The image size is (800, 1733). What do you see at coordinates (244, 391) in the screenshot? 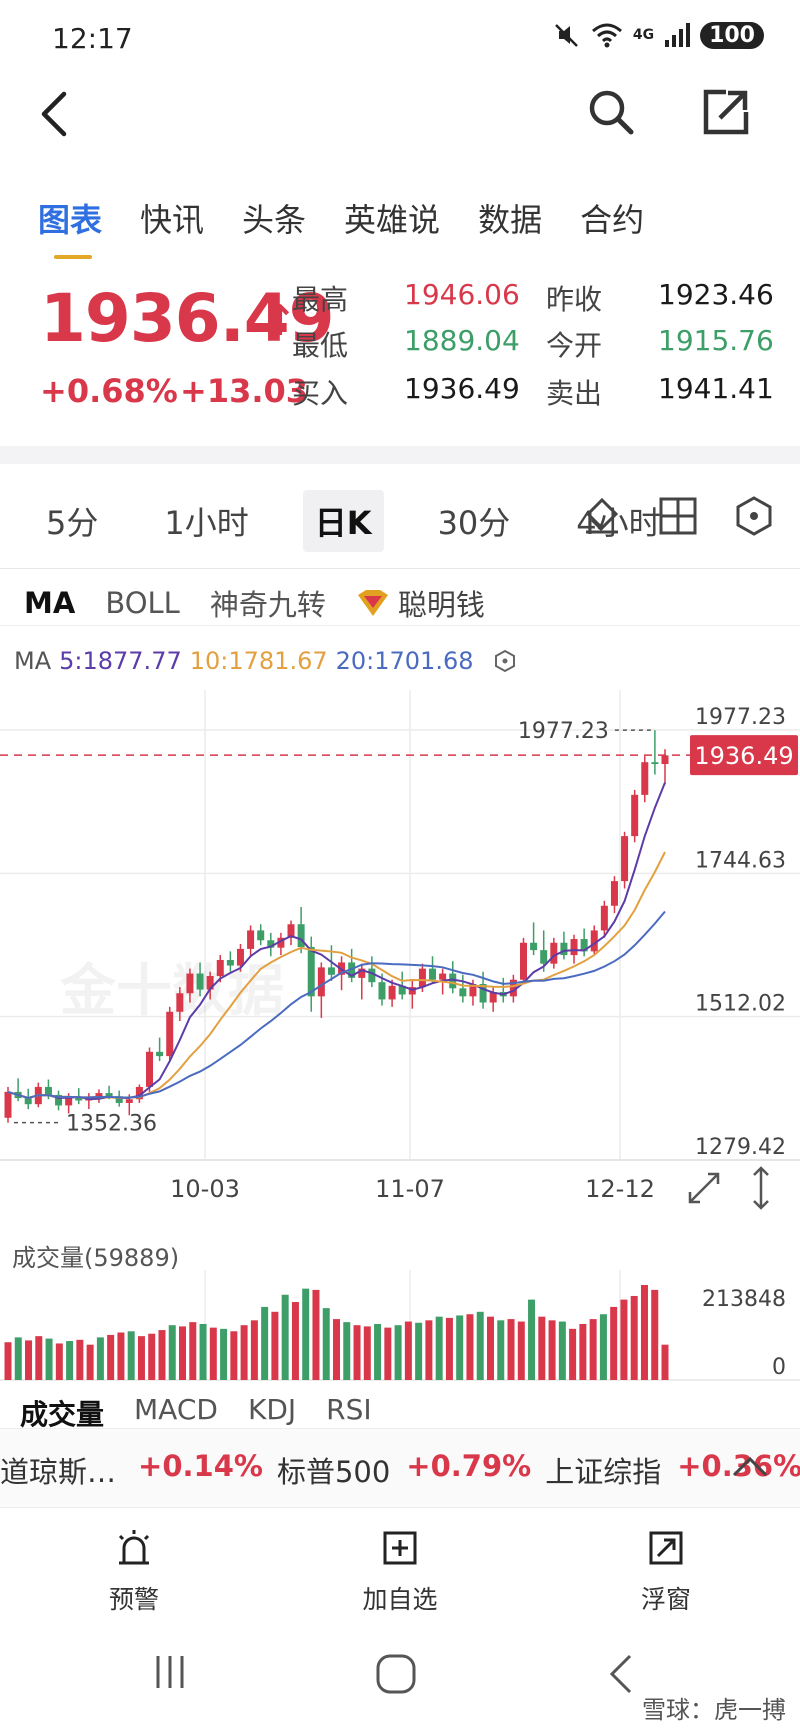
I see `change-amount: +13.03` at bounding box center [244, 391].